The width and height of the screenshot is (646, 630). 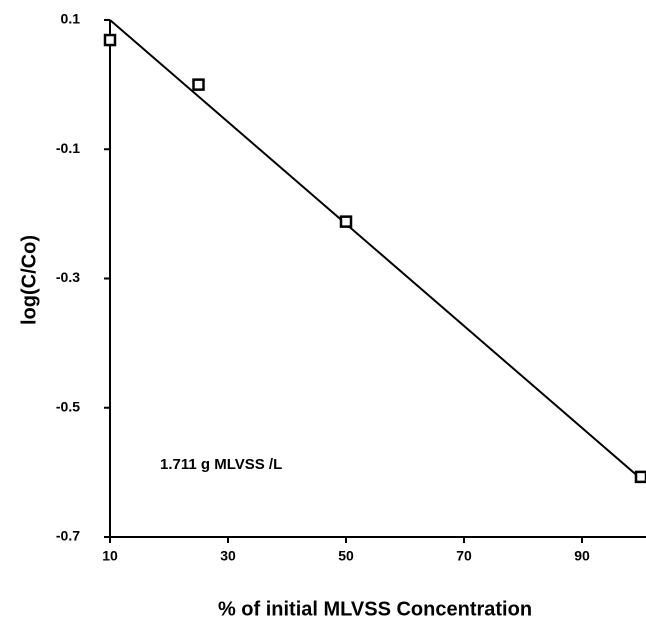 I want to click on x-tick-label: 50, so click(x=346, y=556).